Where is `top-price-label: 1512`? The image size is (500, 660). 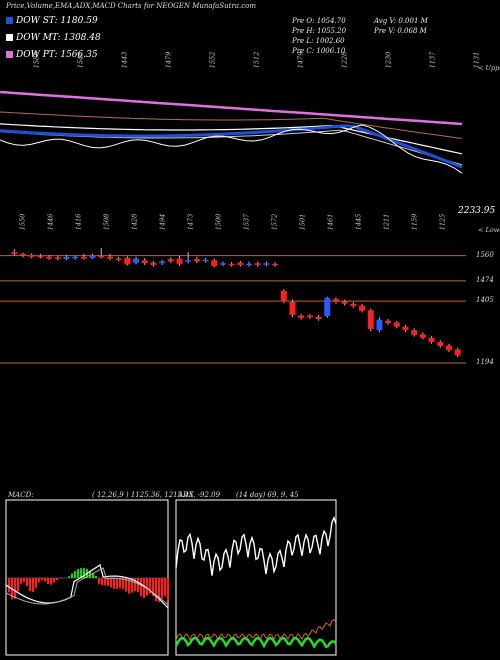 top-price-label: 1512 is located at coordinates (256, 60).